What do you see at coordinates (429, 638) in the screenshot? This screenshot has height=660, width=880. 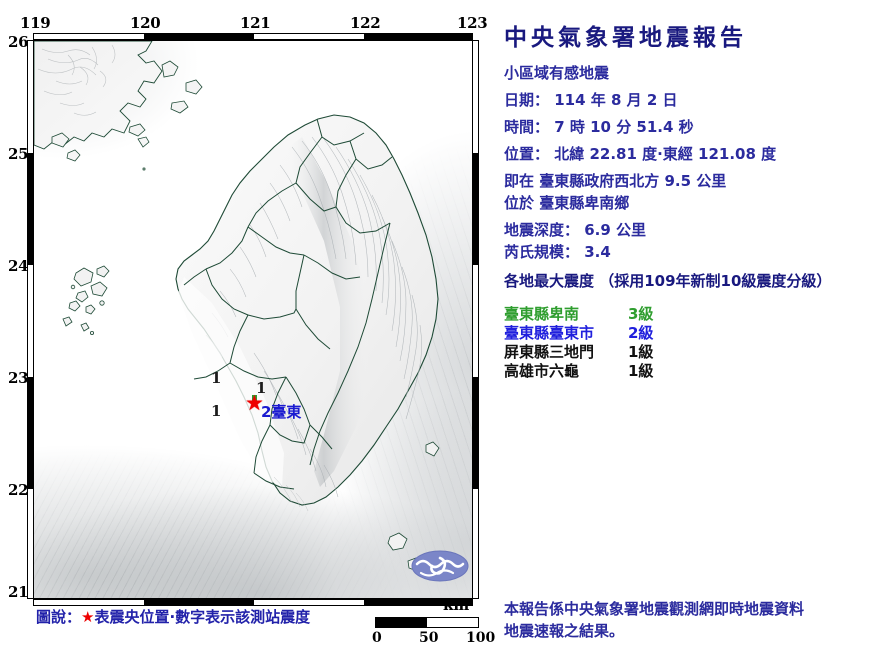 I see `scale-tick-50: 50` at bounding box center [429, 638].